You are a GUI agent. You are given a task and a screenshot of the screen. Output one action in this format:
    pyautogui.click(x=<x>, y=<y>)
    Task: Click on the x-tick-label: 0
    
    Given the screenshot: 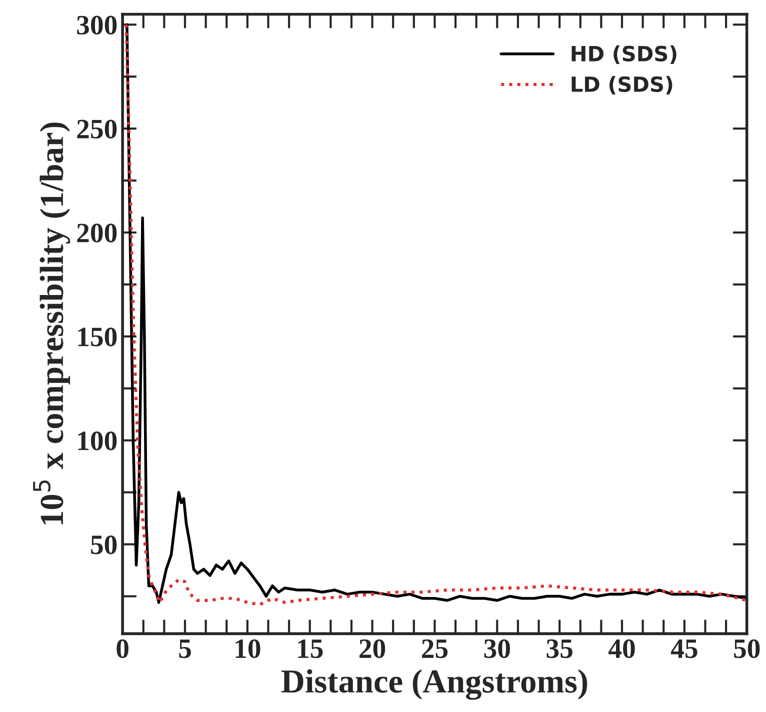 What is the action you would take?
    pyautogui.click(x=122, y=648)
    